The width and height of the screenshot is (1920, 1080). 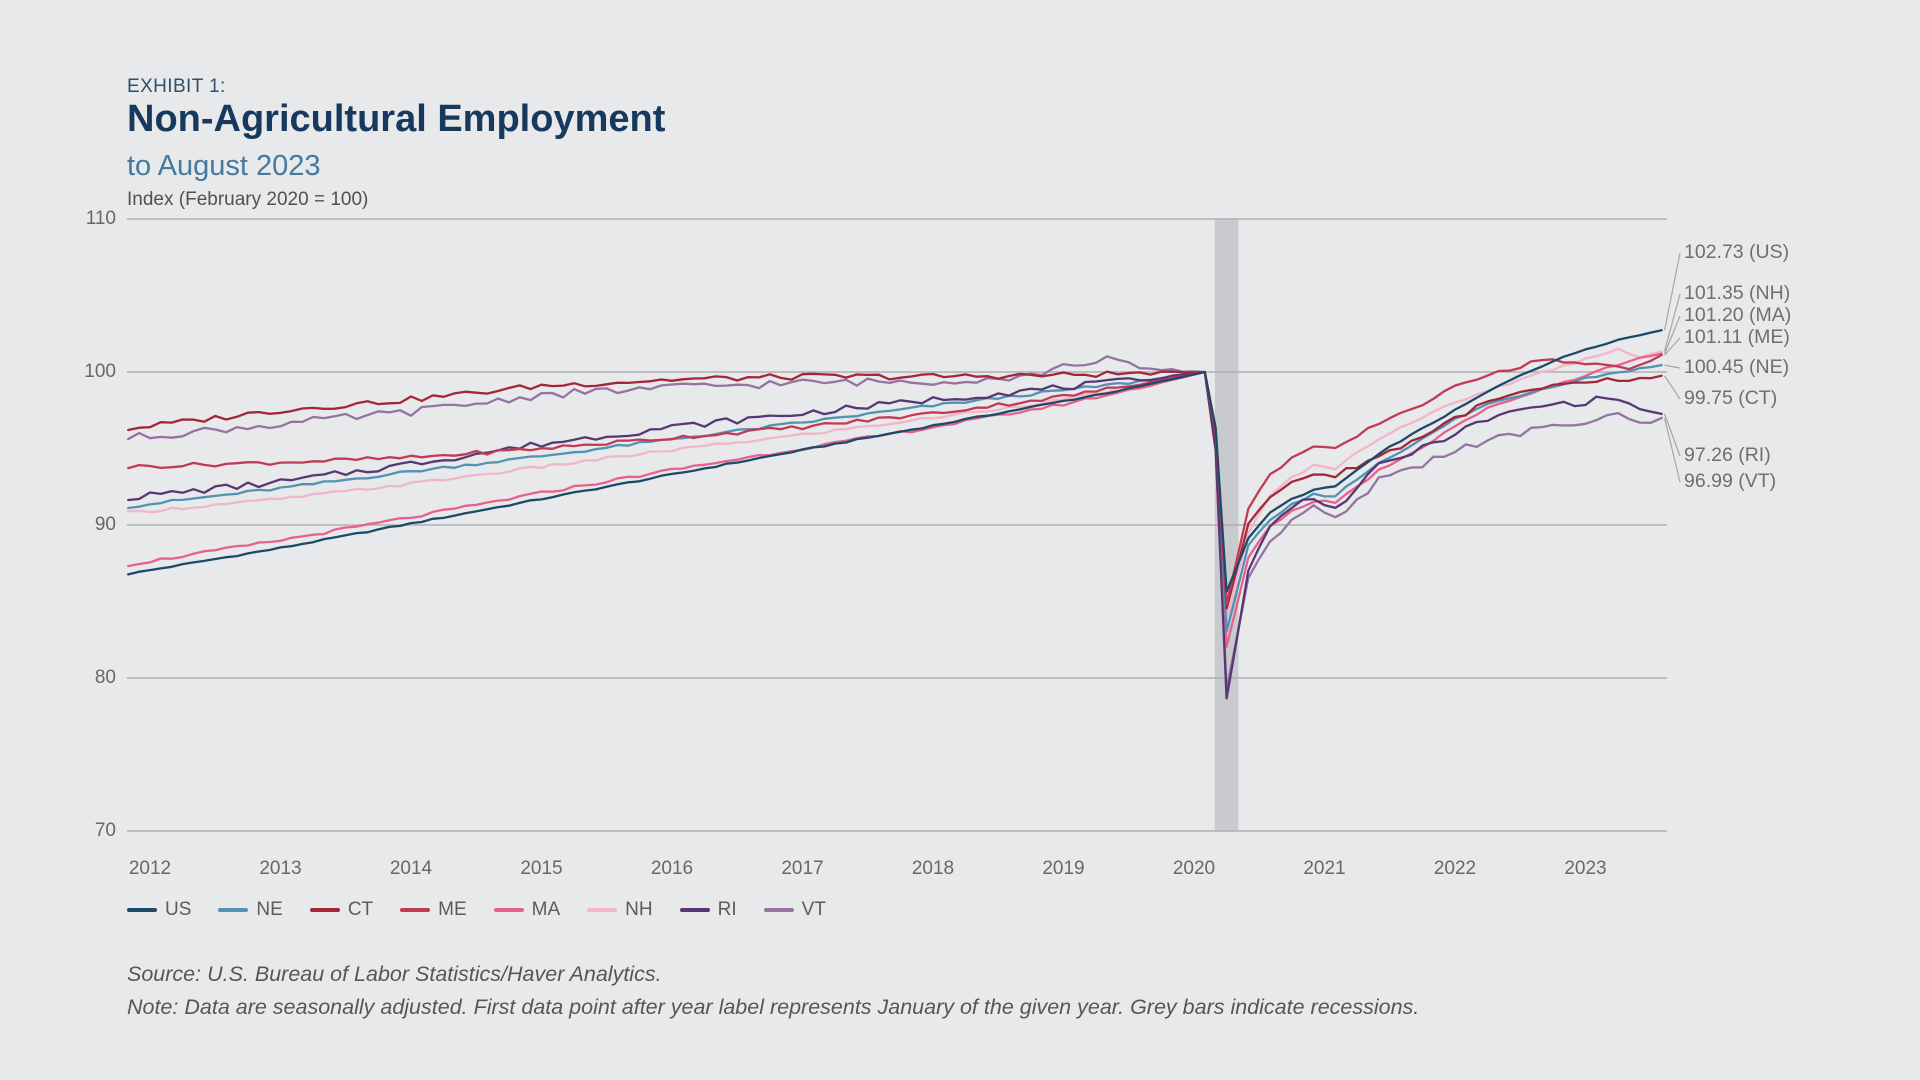 What do you see at coordinates (1730, 481) in the screenshot?
I see `end-label-VT: 96.99 (VT)` at bounding box center [1730, 481].